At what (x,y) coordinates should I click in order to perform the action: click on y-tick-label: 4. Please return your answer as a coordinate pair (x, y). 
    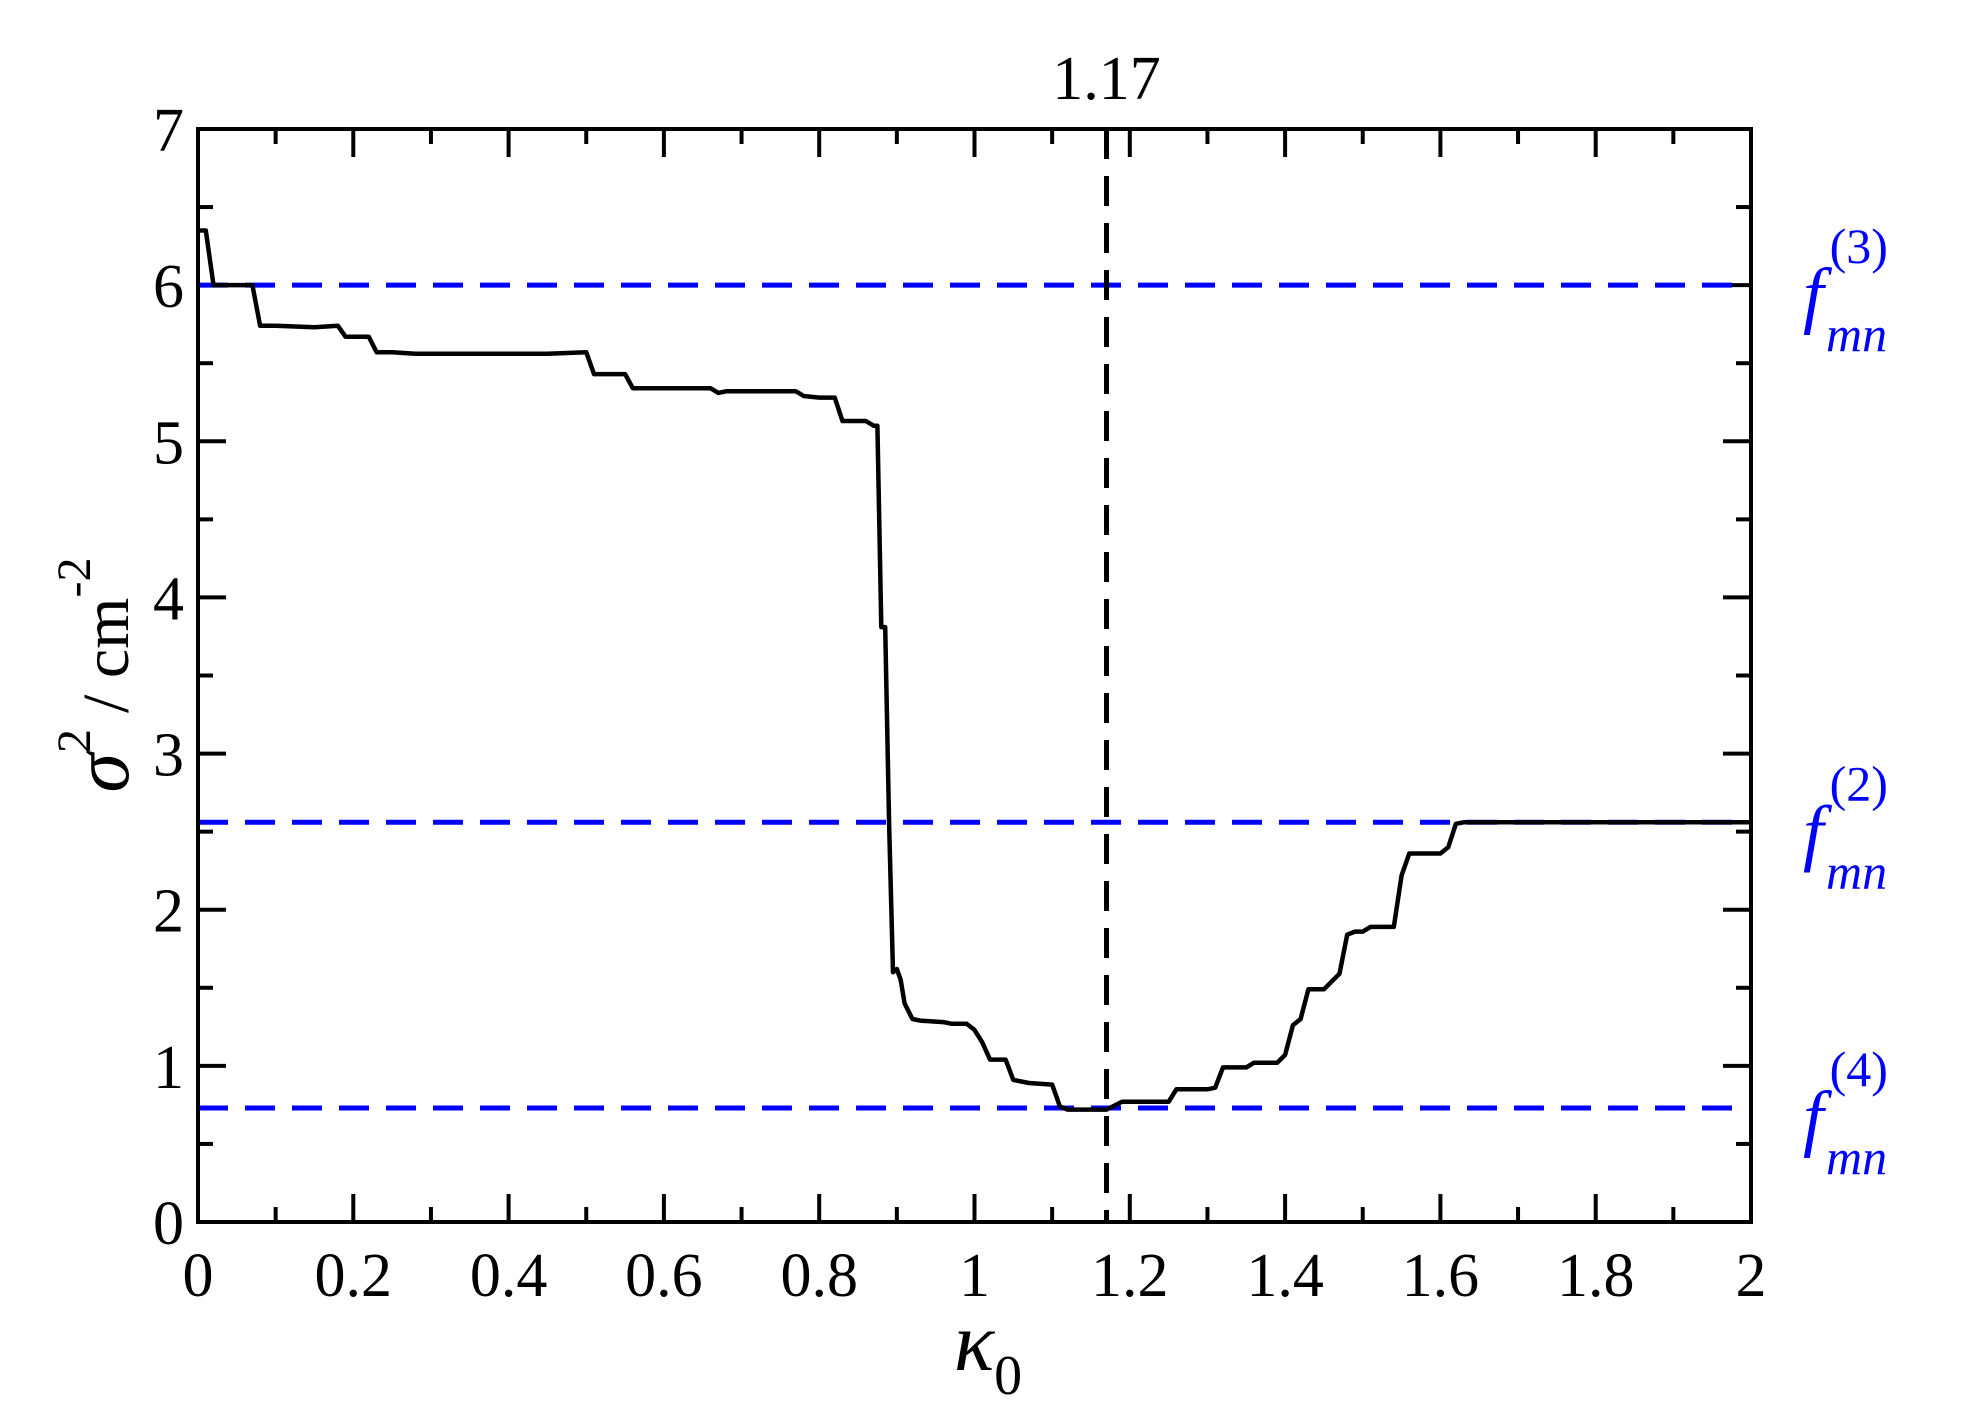
    Looking at the image, I should click on (168, 599).